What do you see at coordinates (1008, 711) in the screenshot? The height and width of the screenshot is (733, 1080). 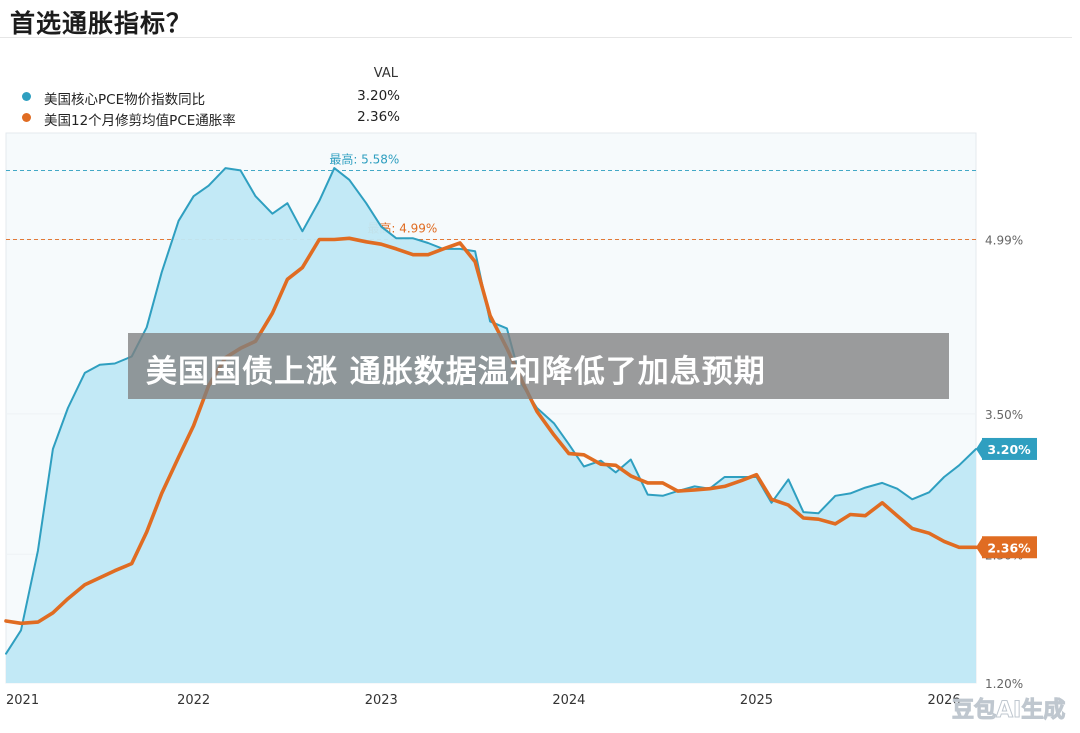 I see `ai-watermark: 豆包AI生成` at bounding box center [1008, 711].